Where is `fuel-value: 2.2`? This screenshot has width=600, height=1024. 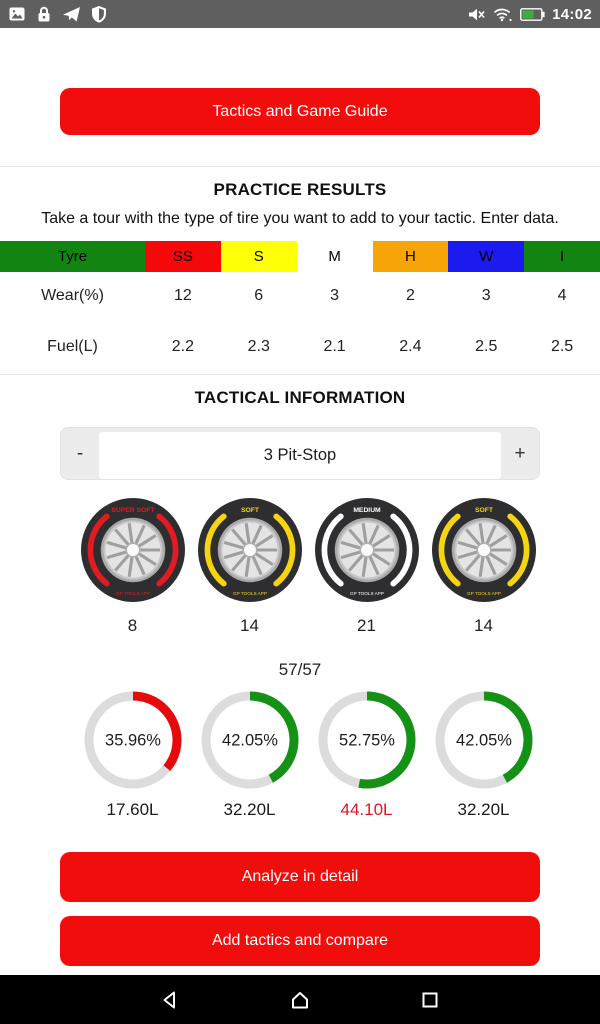
fuel-value: 2.2 is located at coordinates (183, 346).